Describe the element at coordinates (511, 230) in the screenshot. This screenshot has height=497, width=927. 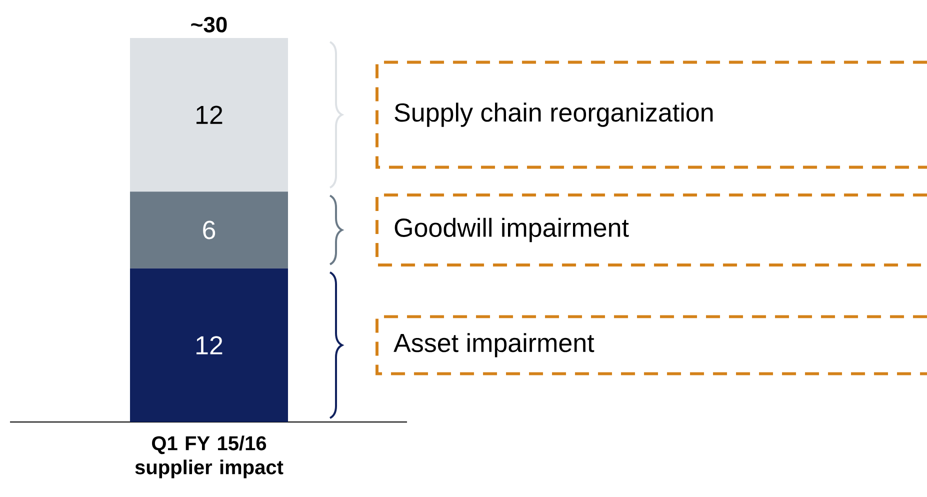
I see `text: Goodwill impairment` at that location.